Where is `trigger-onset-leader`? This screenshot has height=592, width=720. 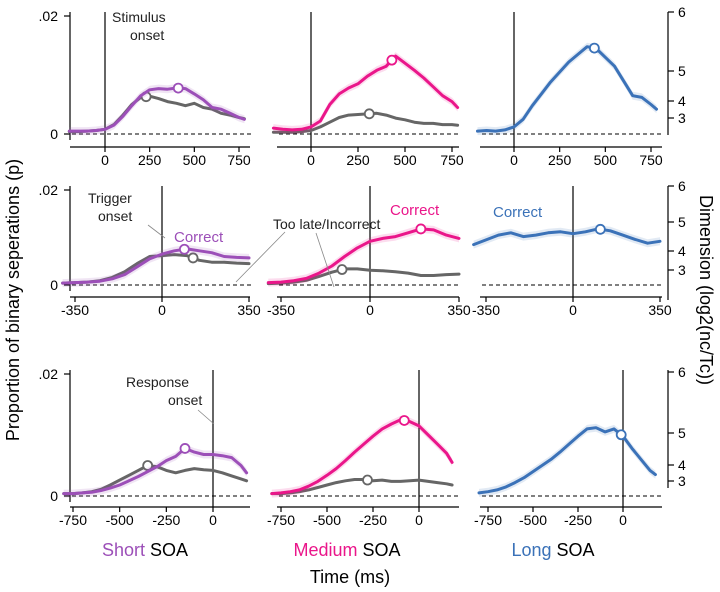
trigger-onset-leader is located at coordinates (156, 231).